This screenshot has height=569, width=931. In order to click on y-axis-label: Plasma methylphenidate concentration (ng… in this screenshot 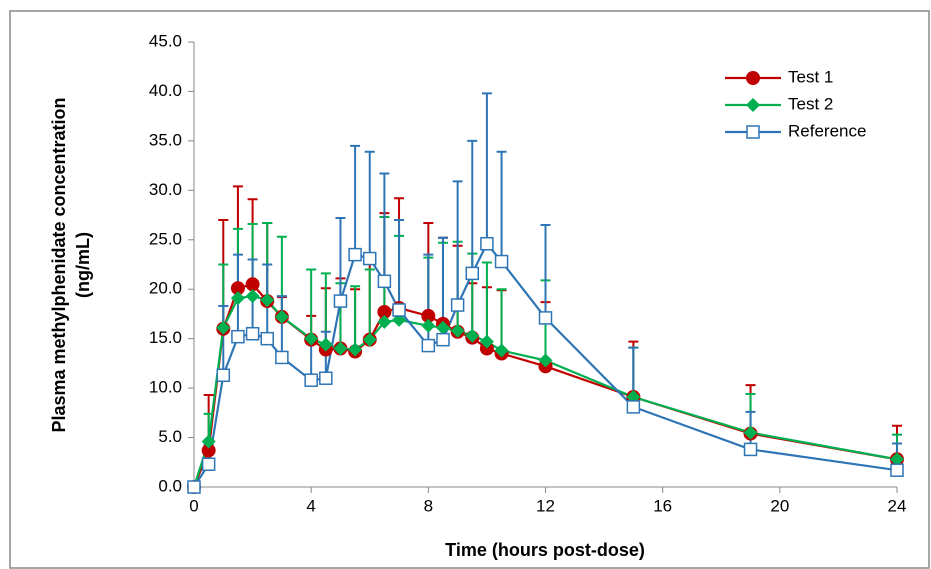, I will do `click(71, 264)`.